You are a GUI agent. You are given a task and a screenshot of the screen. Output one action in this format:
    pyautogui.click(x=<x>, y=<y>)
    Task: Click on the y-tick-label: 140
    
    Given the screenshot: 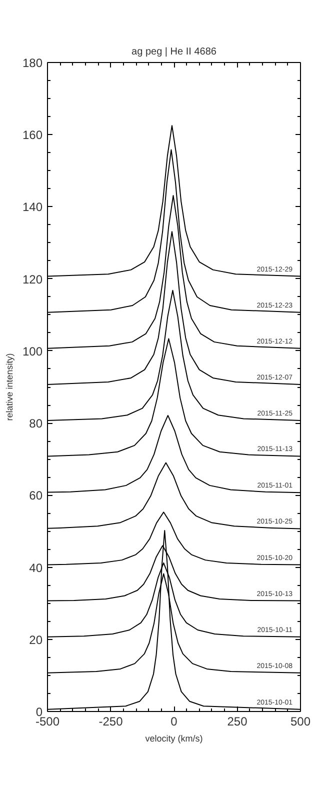 What is the action you would take?
    pyautogui.click(x=32, y=207)
    